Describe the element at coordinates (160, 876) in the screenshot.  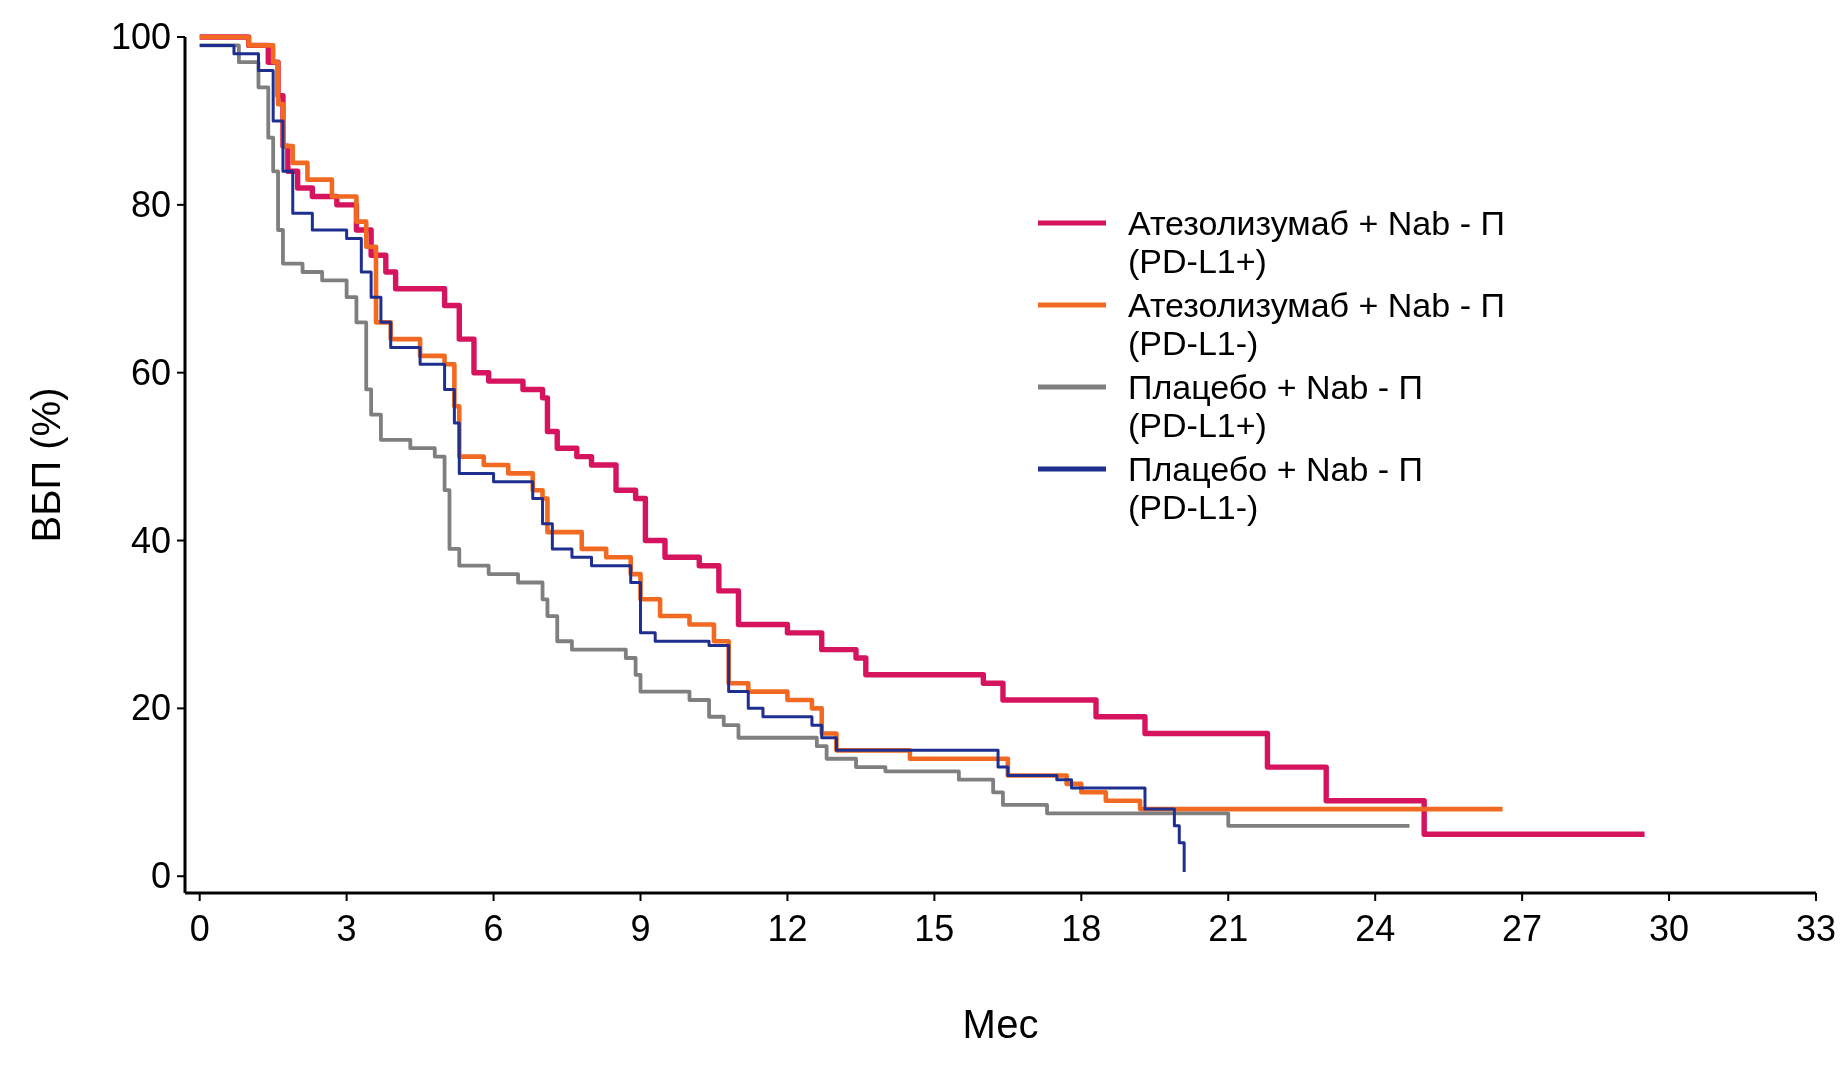
I see `y-tick-label: 0` at that location.